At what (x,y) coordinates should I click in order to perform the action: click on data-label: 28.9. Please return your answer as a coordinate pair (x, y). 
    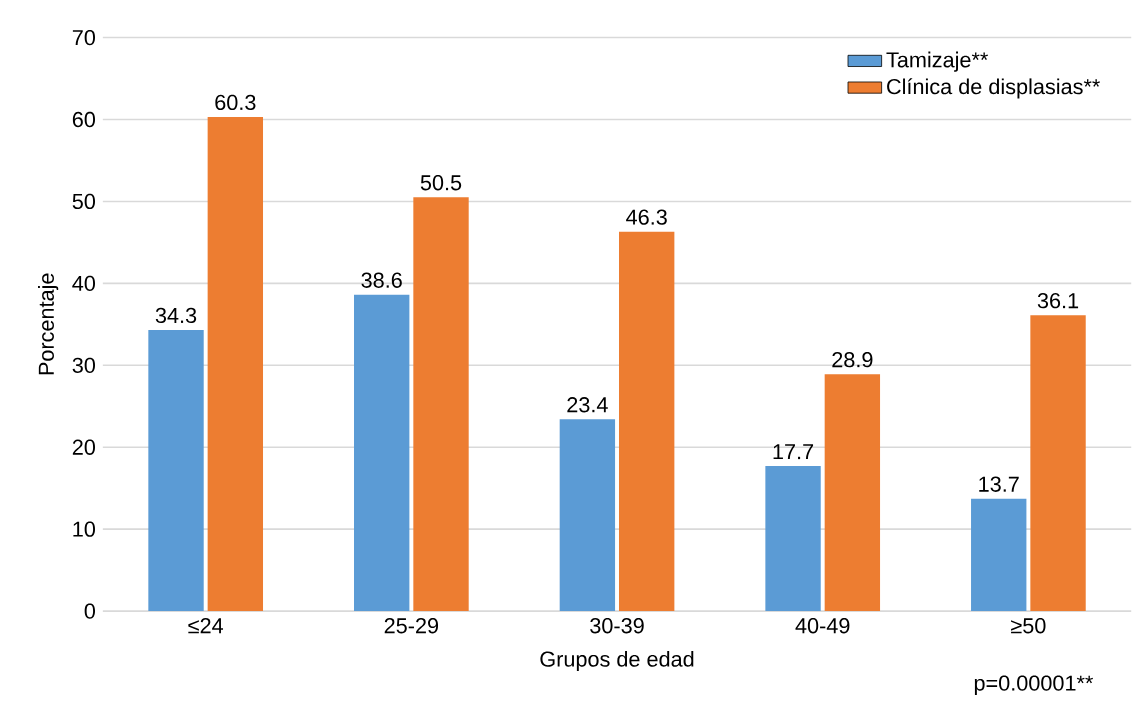
    Looking at the image, I should click on (852, 360).